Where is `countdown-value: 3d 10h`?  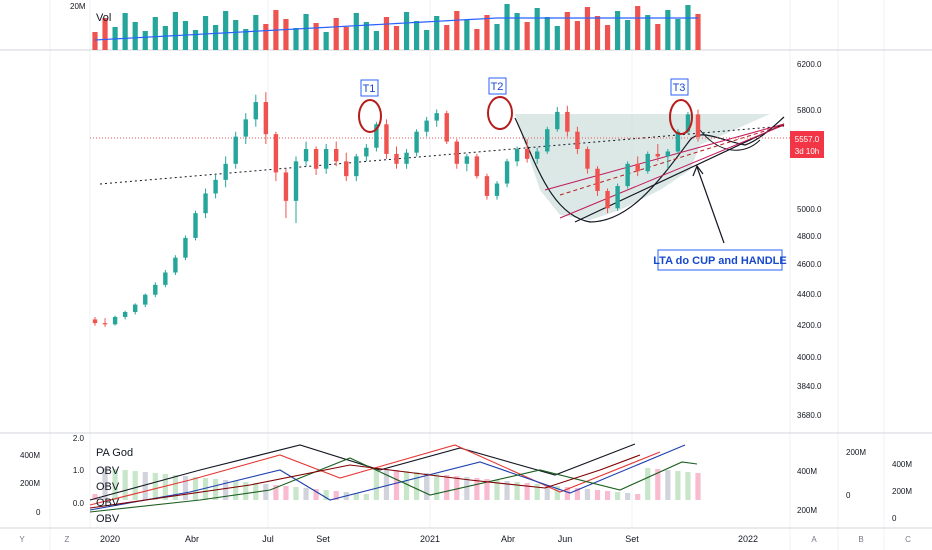
countdown-value: 3d 10h is located at coordinates (807, 151).